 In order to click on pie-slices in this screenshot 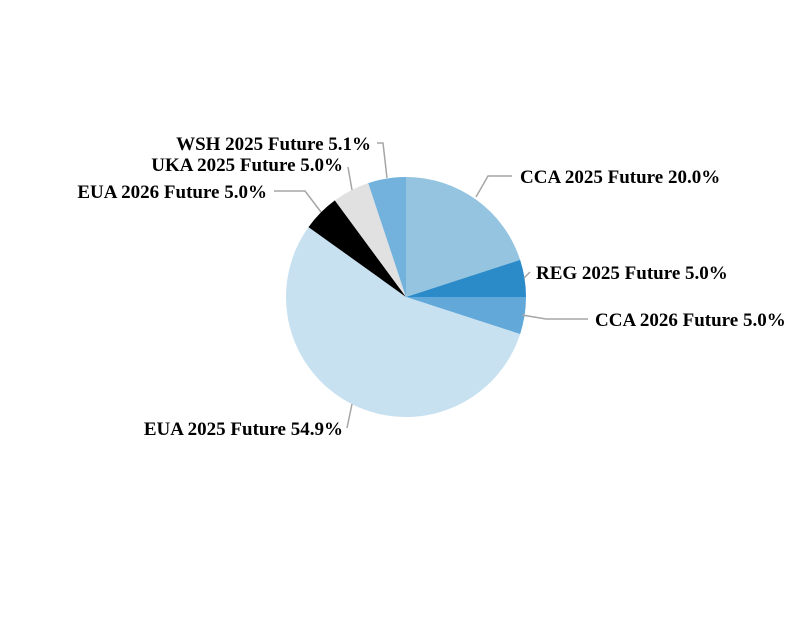, I will do `click(406, 297)`.